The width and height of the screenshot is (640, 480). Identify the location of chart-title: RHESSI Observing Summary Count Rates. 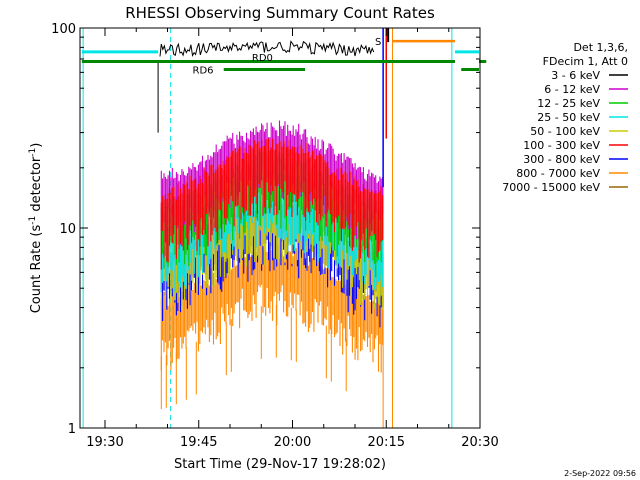
(280, 13).